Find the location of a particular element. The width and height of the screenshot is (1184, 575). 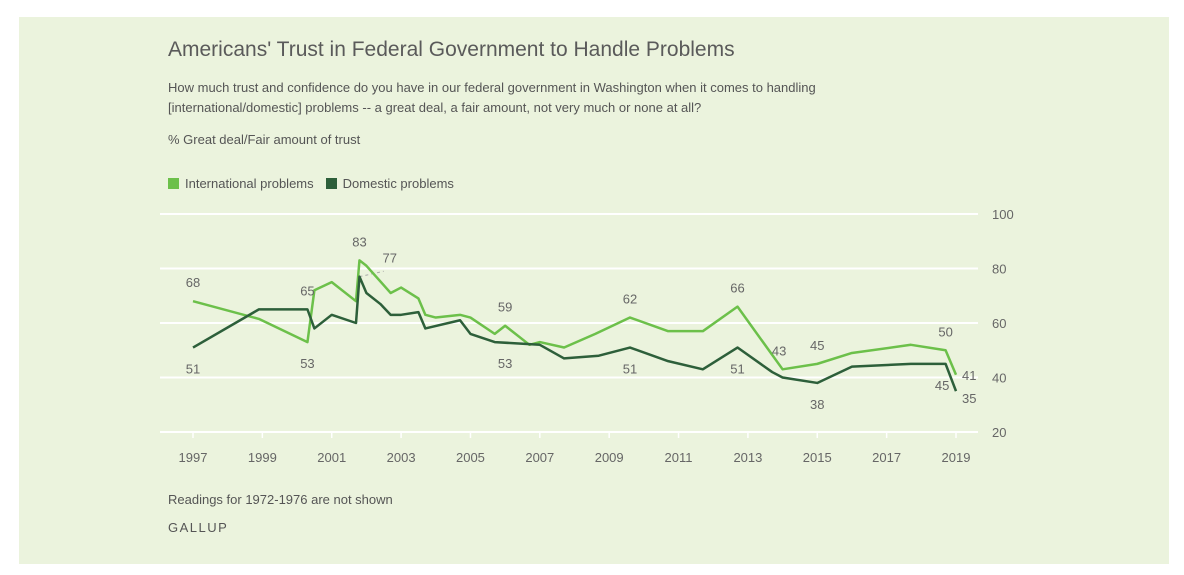

y-tick-label: 20 is located at coordinates (999, 432).